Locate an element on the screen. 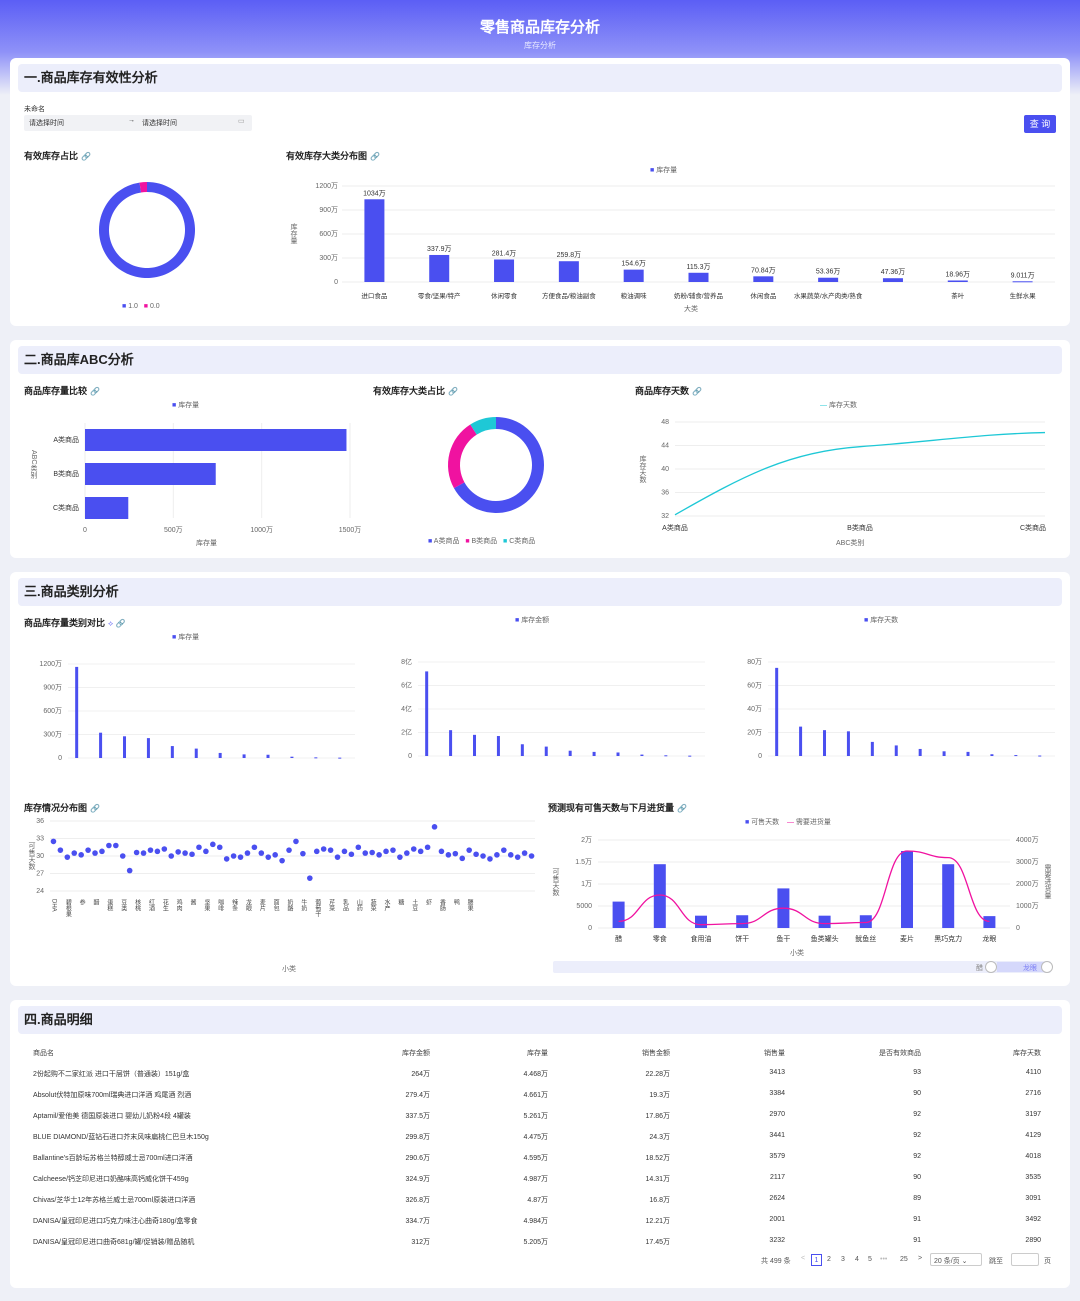 This screenshot has height=1301, width=1080. page-ellipsis: ••• is located at coordinates (884, 1259).